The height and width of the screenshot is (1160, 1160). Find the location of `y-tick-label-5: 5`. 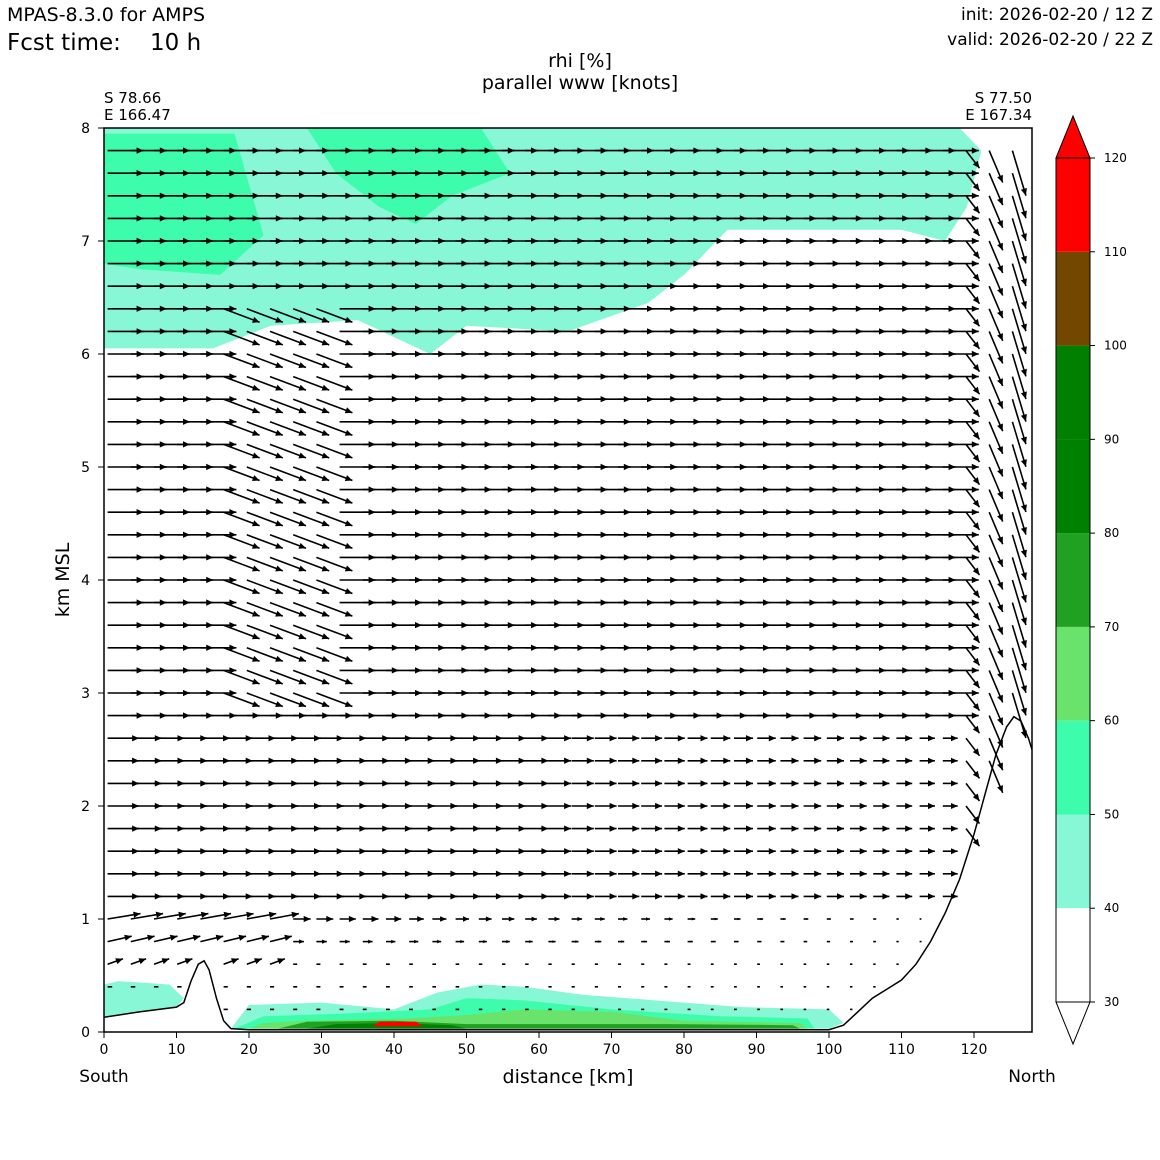

y-tick-label-5: 5 is located at coordinates (85, 468).